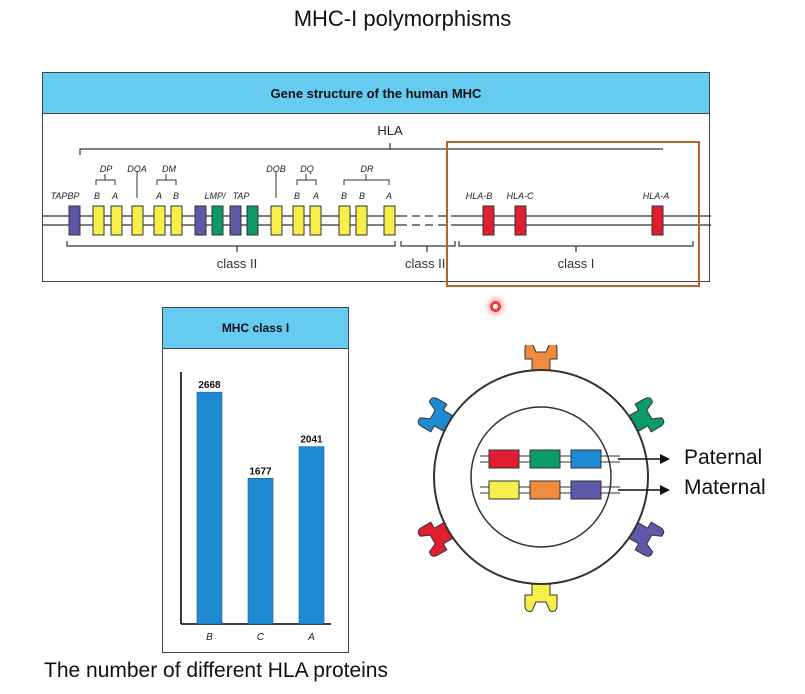 This screenshot has height=694, width=805. What do you see at coordinates (311, 637) in the screenshot?
I see `x-tick-label: A` at bounding box center [311, 637].